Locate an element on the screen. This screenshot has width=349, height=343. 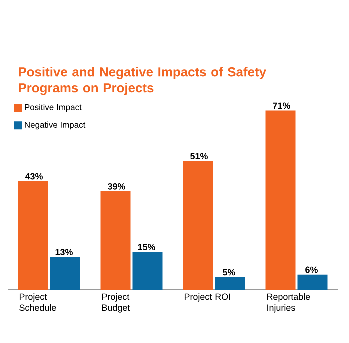
data-label: 43% is located at coordinates (34, 176).